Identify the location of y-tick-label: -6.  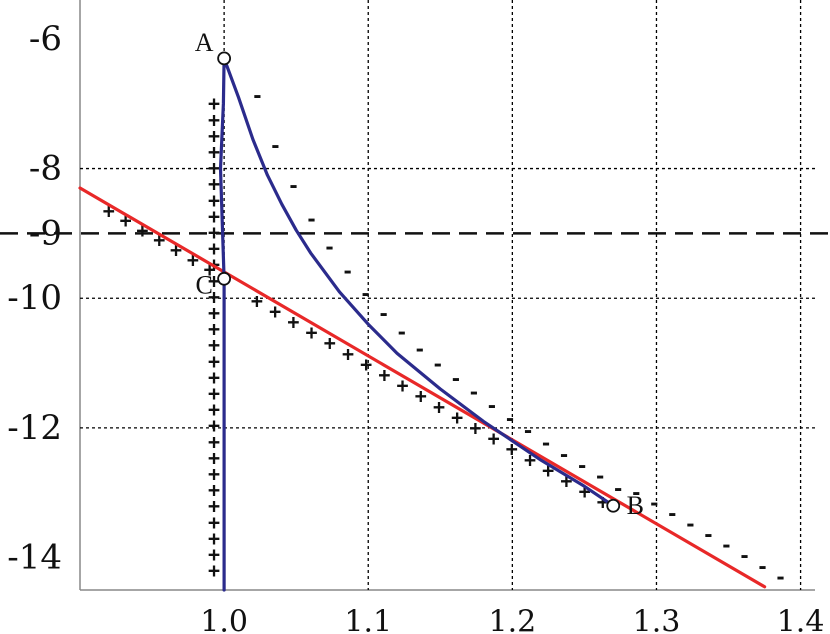
(45, 39).